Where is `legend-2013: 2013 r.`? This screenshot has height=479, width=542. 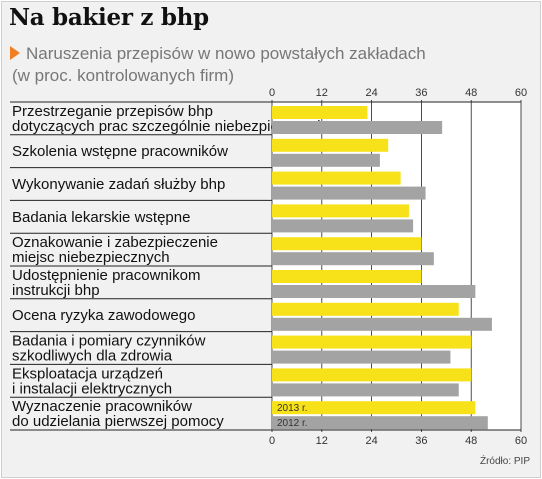
legend-2013: 2013 r. is located at coordinates (292, 408).